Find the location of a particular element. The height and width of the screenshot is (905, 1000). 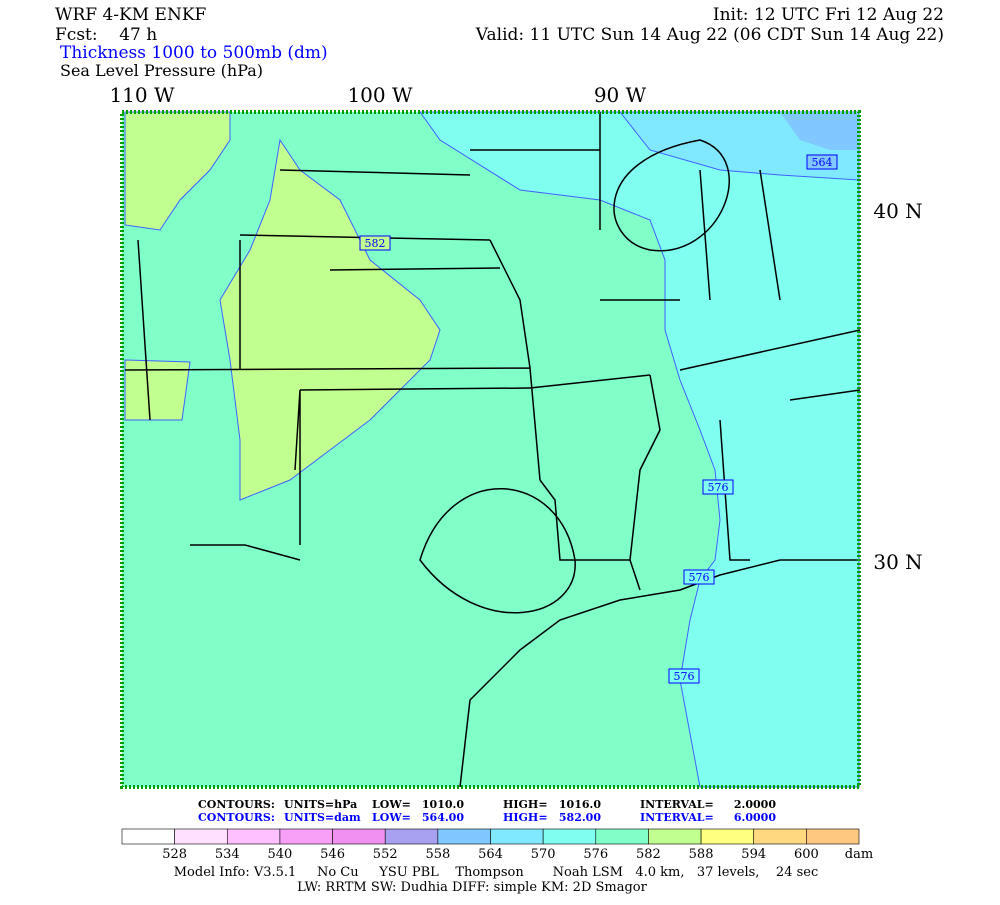

field-slp: Sea Level Pressure (hPa) is located at coordinates (161, 70).